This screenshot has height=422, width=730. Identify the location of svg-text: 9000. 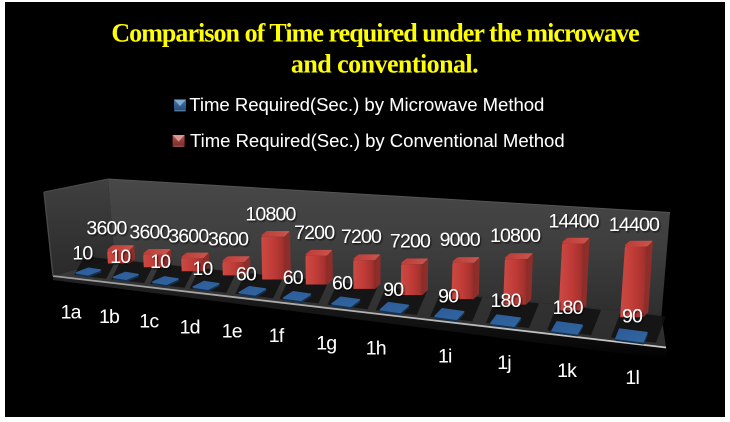
(460, 240).